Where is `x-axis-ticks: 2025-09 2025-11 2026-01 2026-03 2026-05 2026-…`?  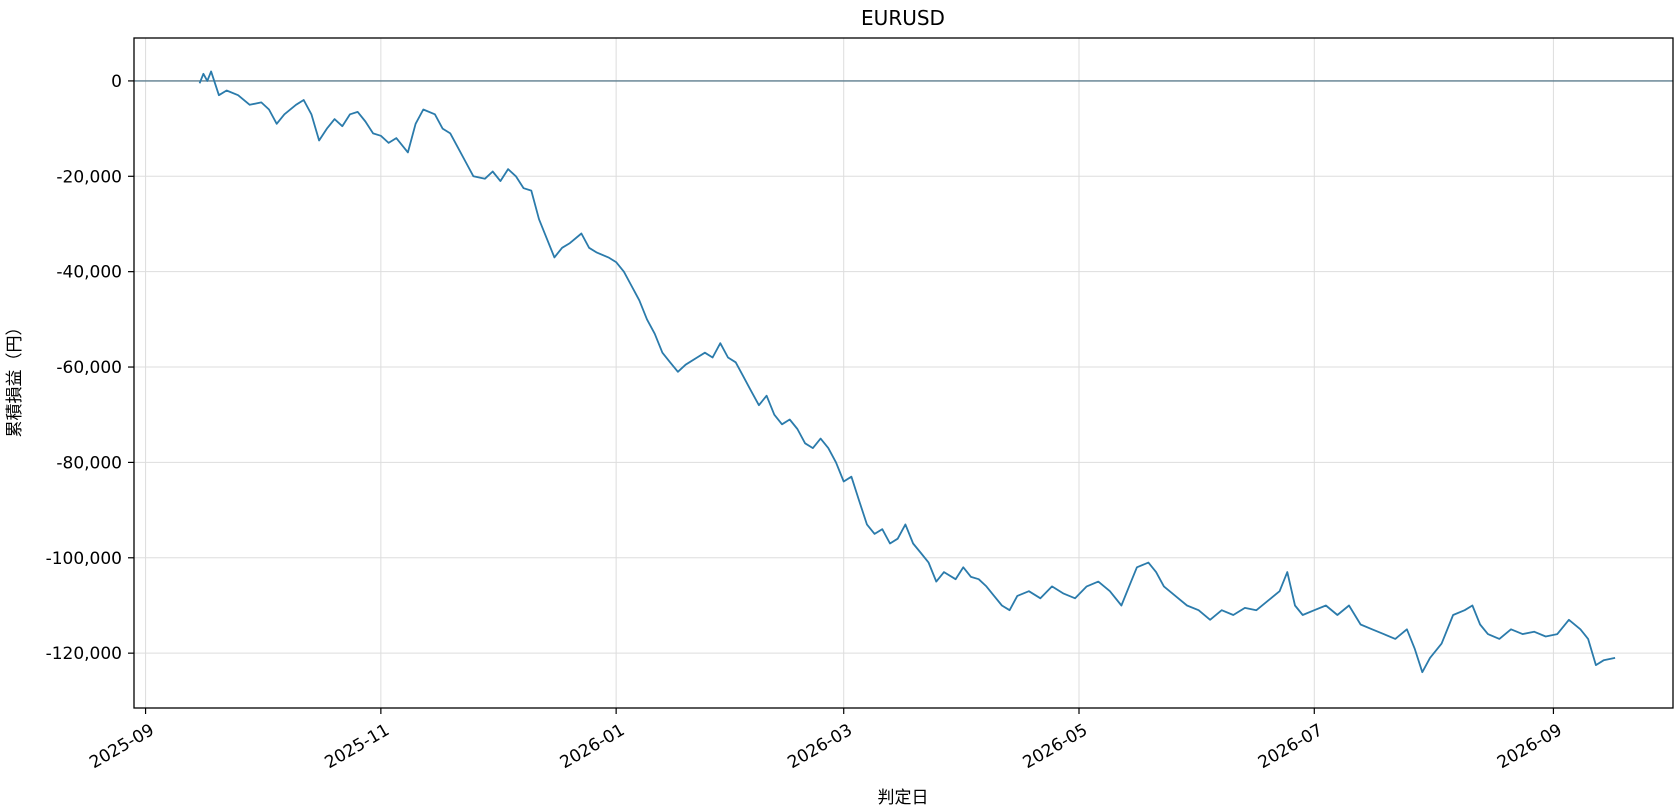 x-axis-ticks: 2025-09 2025-11 2026-01 2026-03 2026-05 2026-… is located at coordinates (826, 740).